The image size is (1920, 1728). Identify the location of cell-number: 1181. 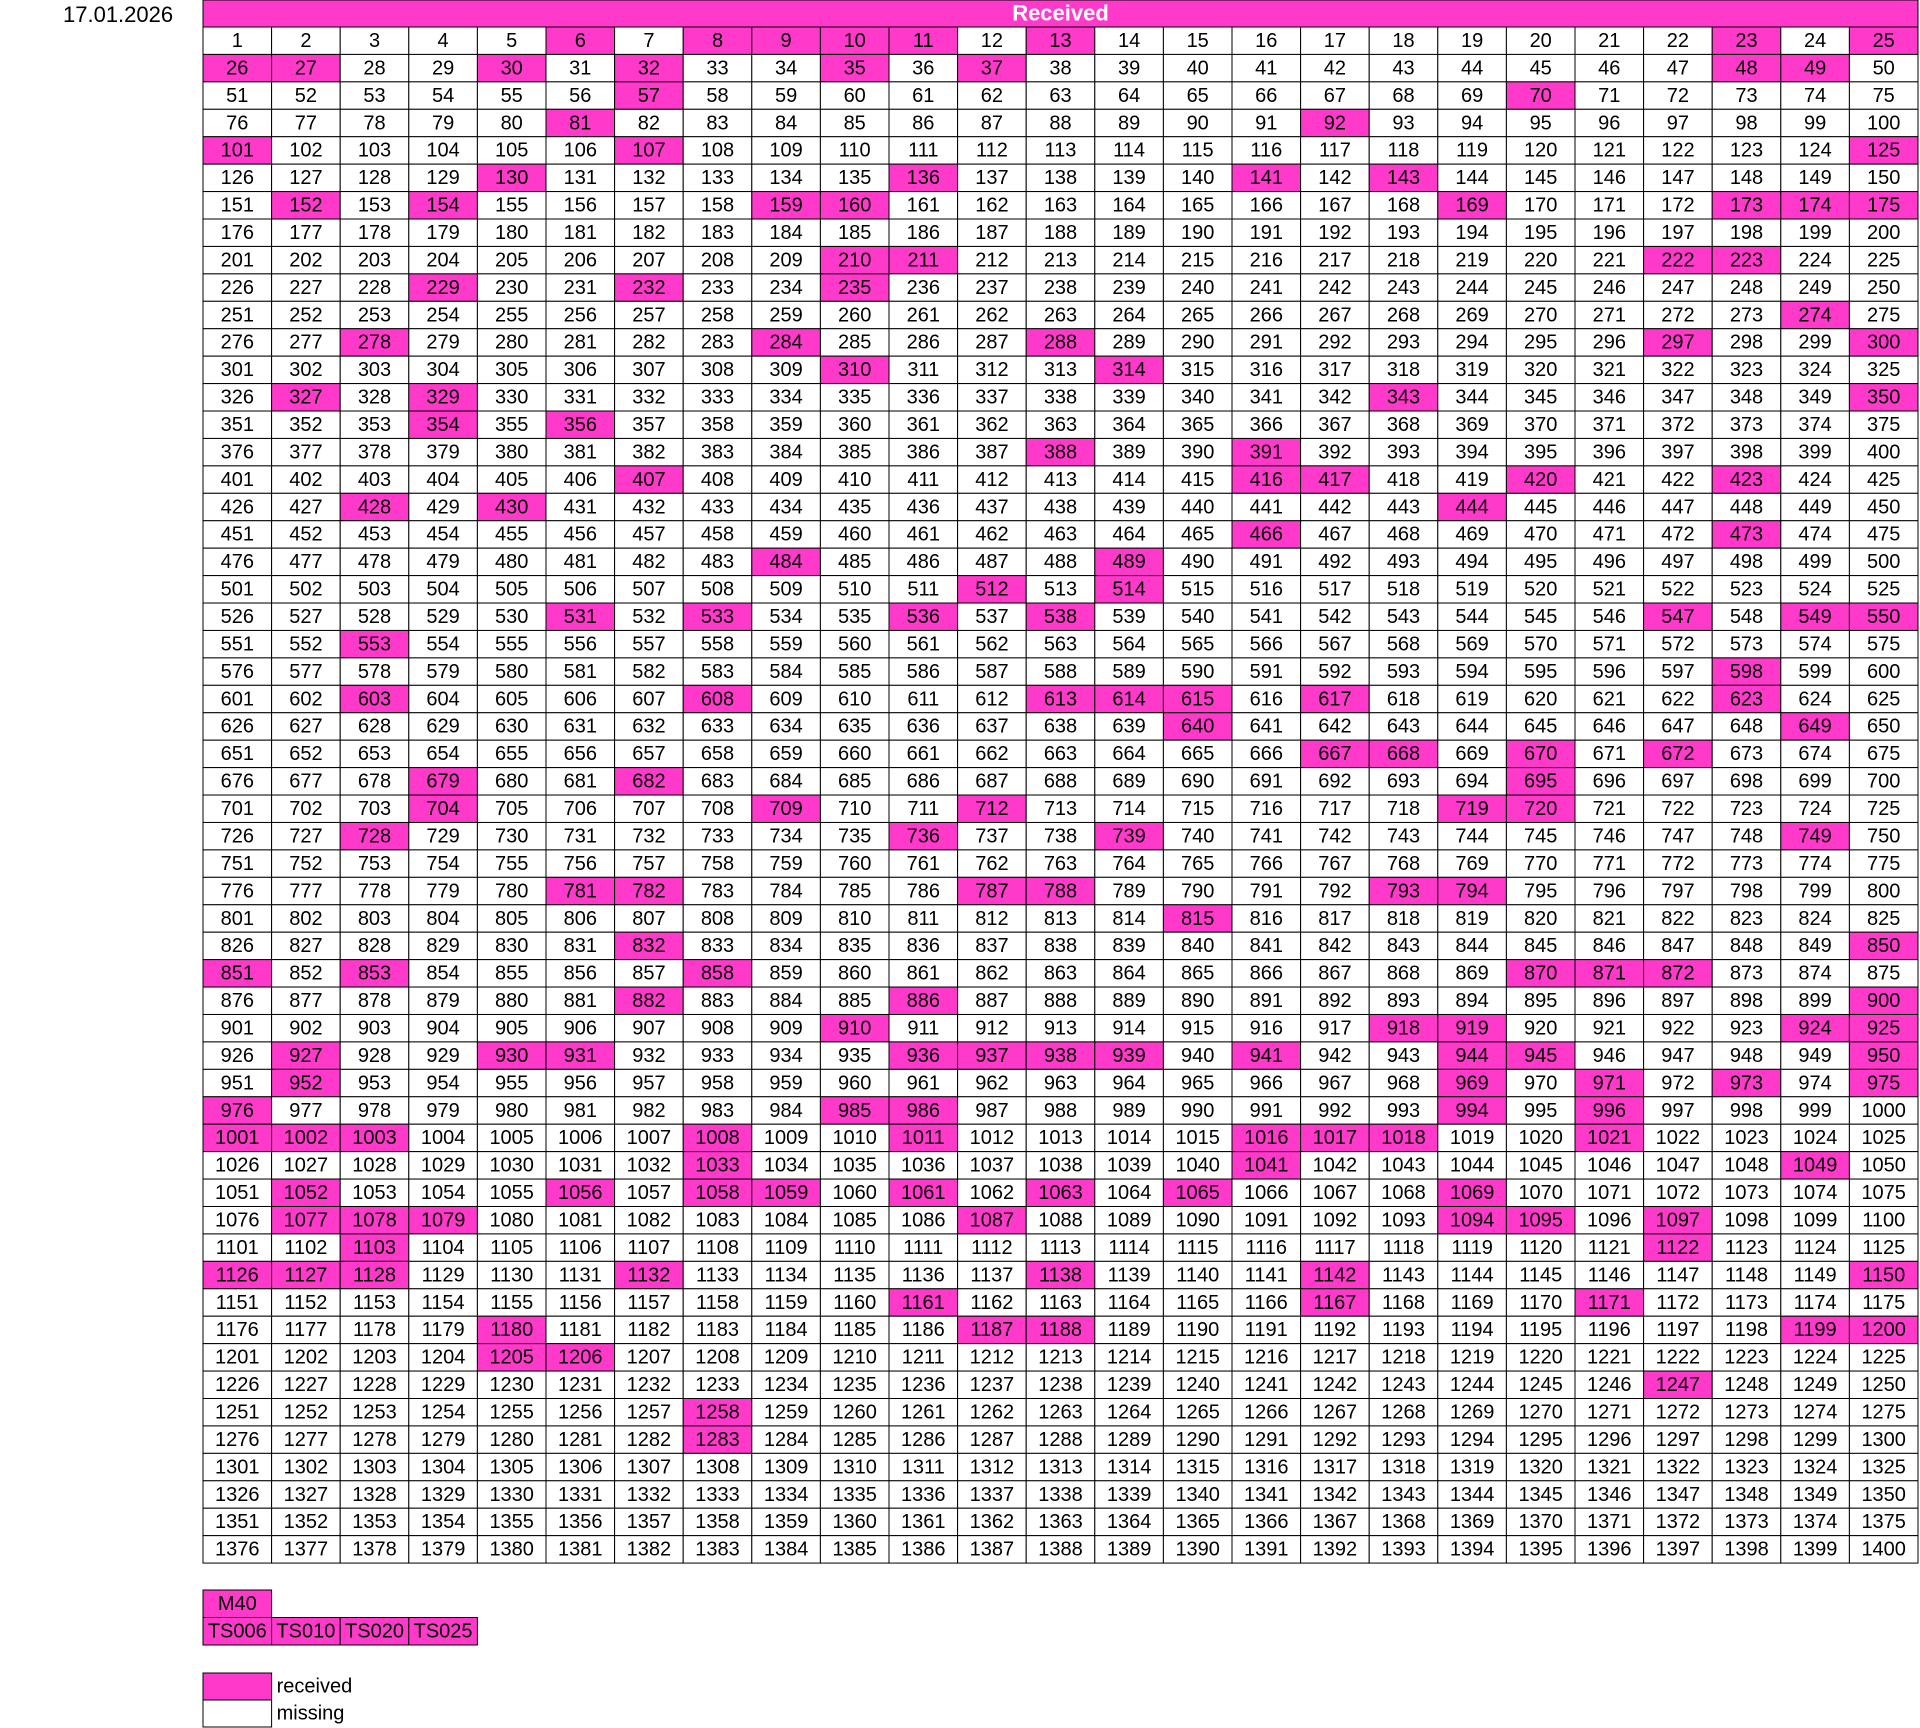
(580, 1330).